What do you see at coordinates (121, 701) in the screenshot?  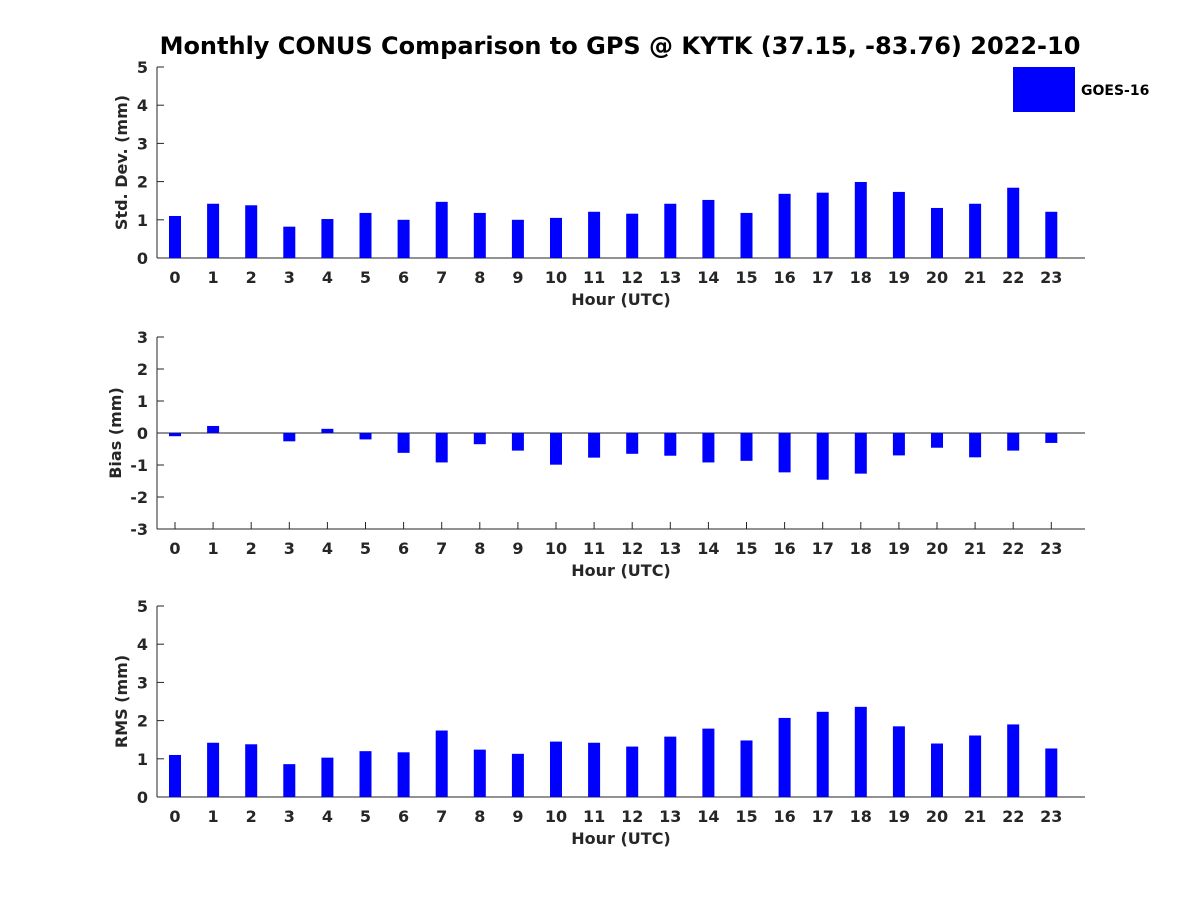 I see `y-axis-label: RMS (mm)` at bounding box center [121, 701].